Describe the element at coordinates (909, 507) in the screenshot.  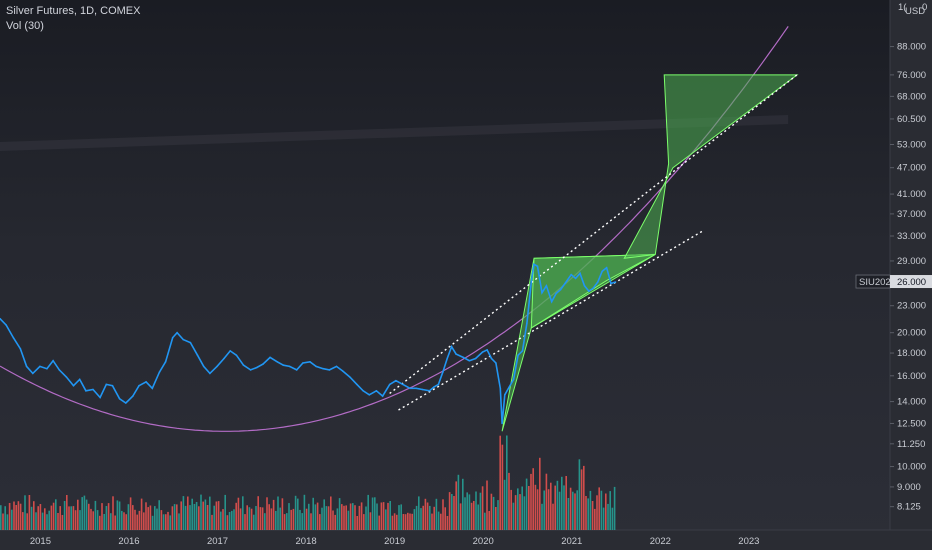
I see `price-tick-label: 8.125` at that location.